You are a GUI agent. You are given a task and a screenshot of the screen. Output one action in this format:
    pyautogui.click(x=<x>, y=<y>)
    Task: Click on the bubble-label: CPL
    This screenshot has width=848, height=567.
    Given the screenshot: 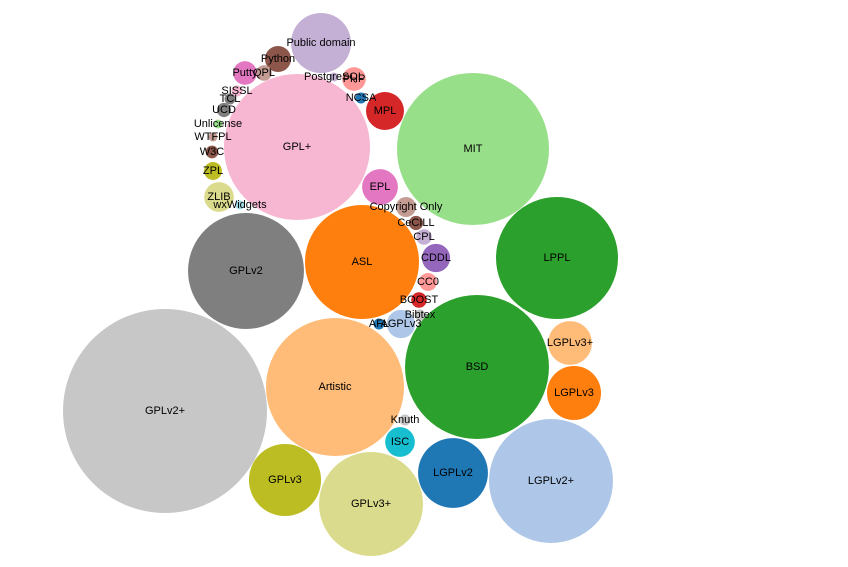 What is the action you would take?
    pyautogui.click(x=423, y=237)
    